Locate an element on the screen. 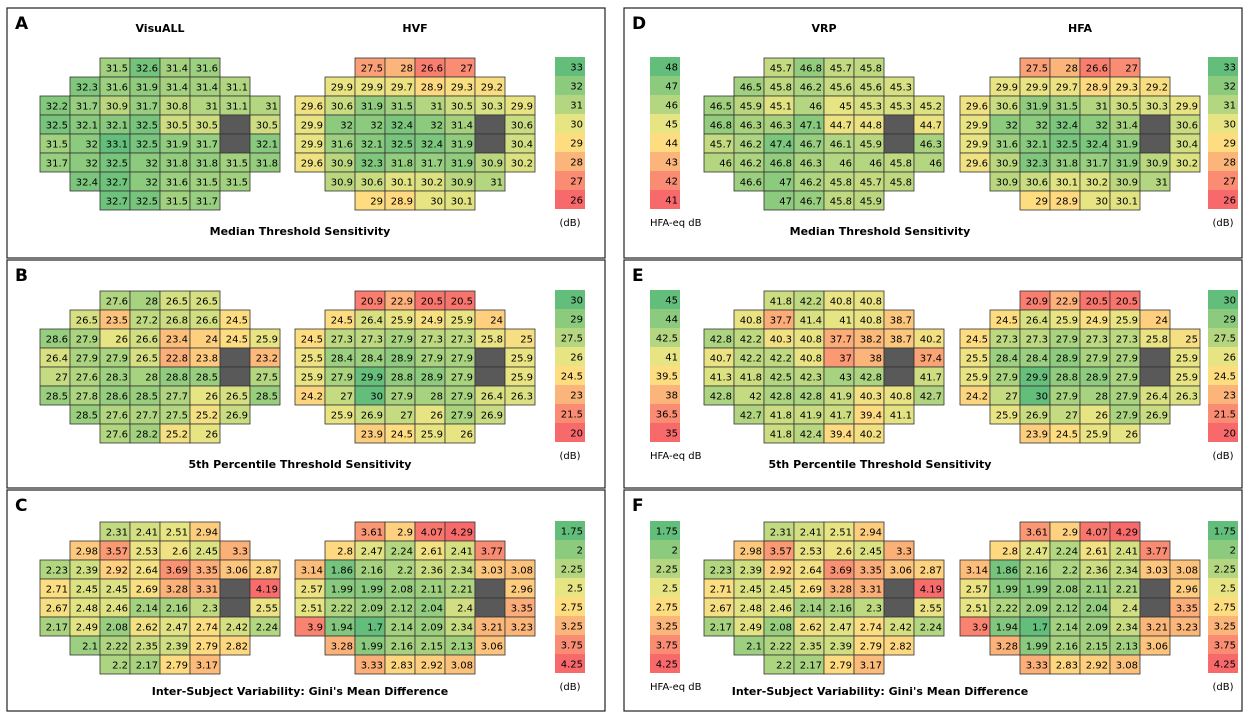 This screenshot has height=717, width=1249. legend-value: 42.5 is located at coordinates (667, 339).